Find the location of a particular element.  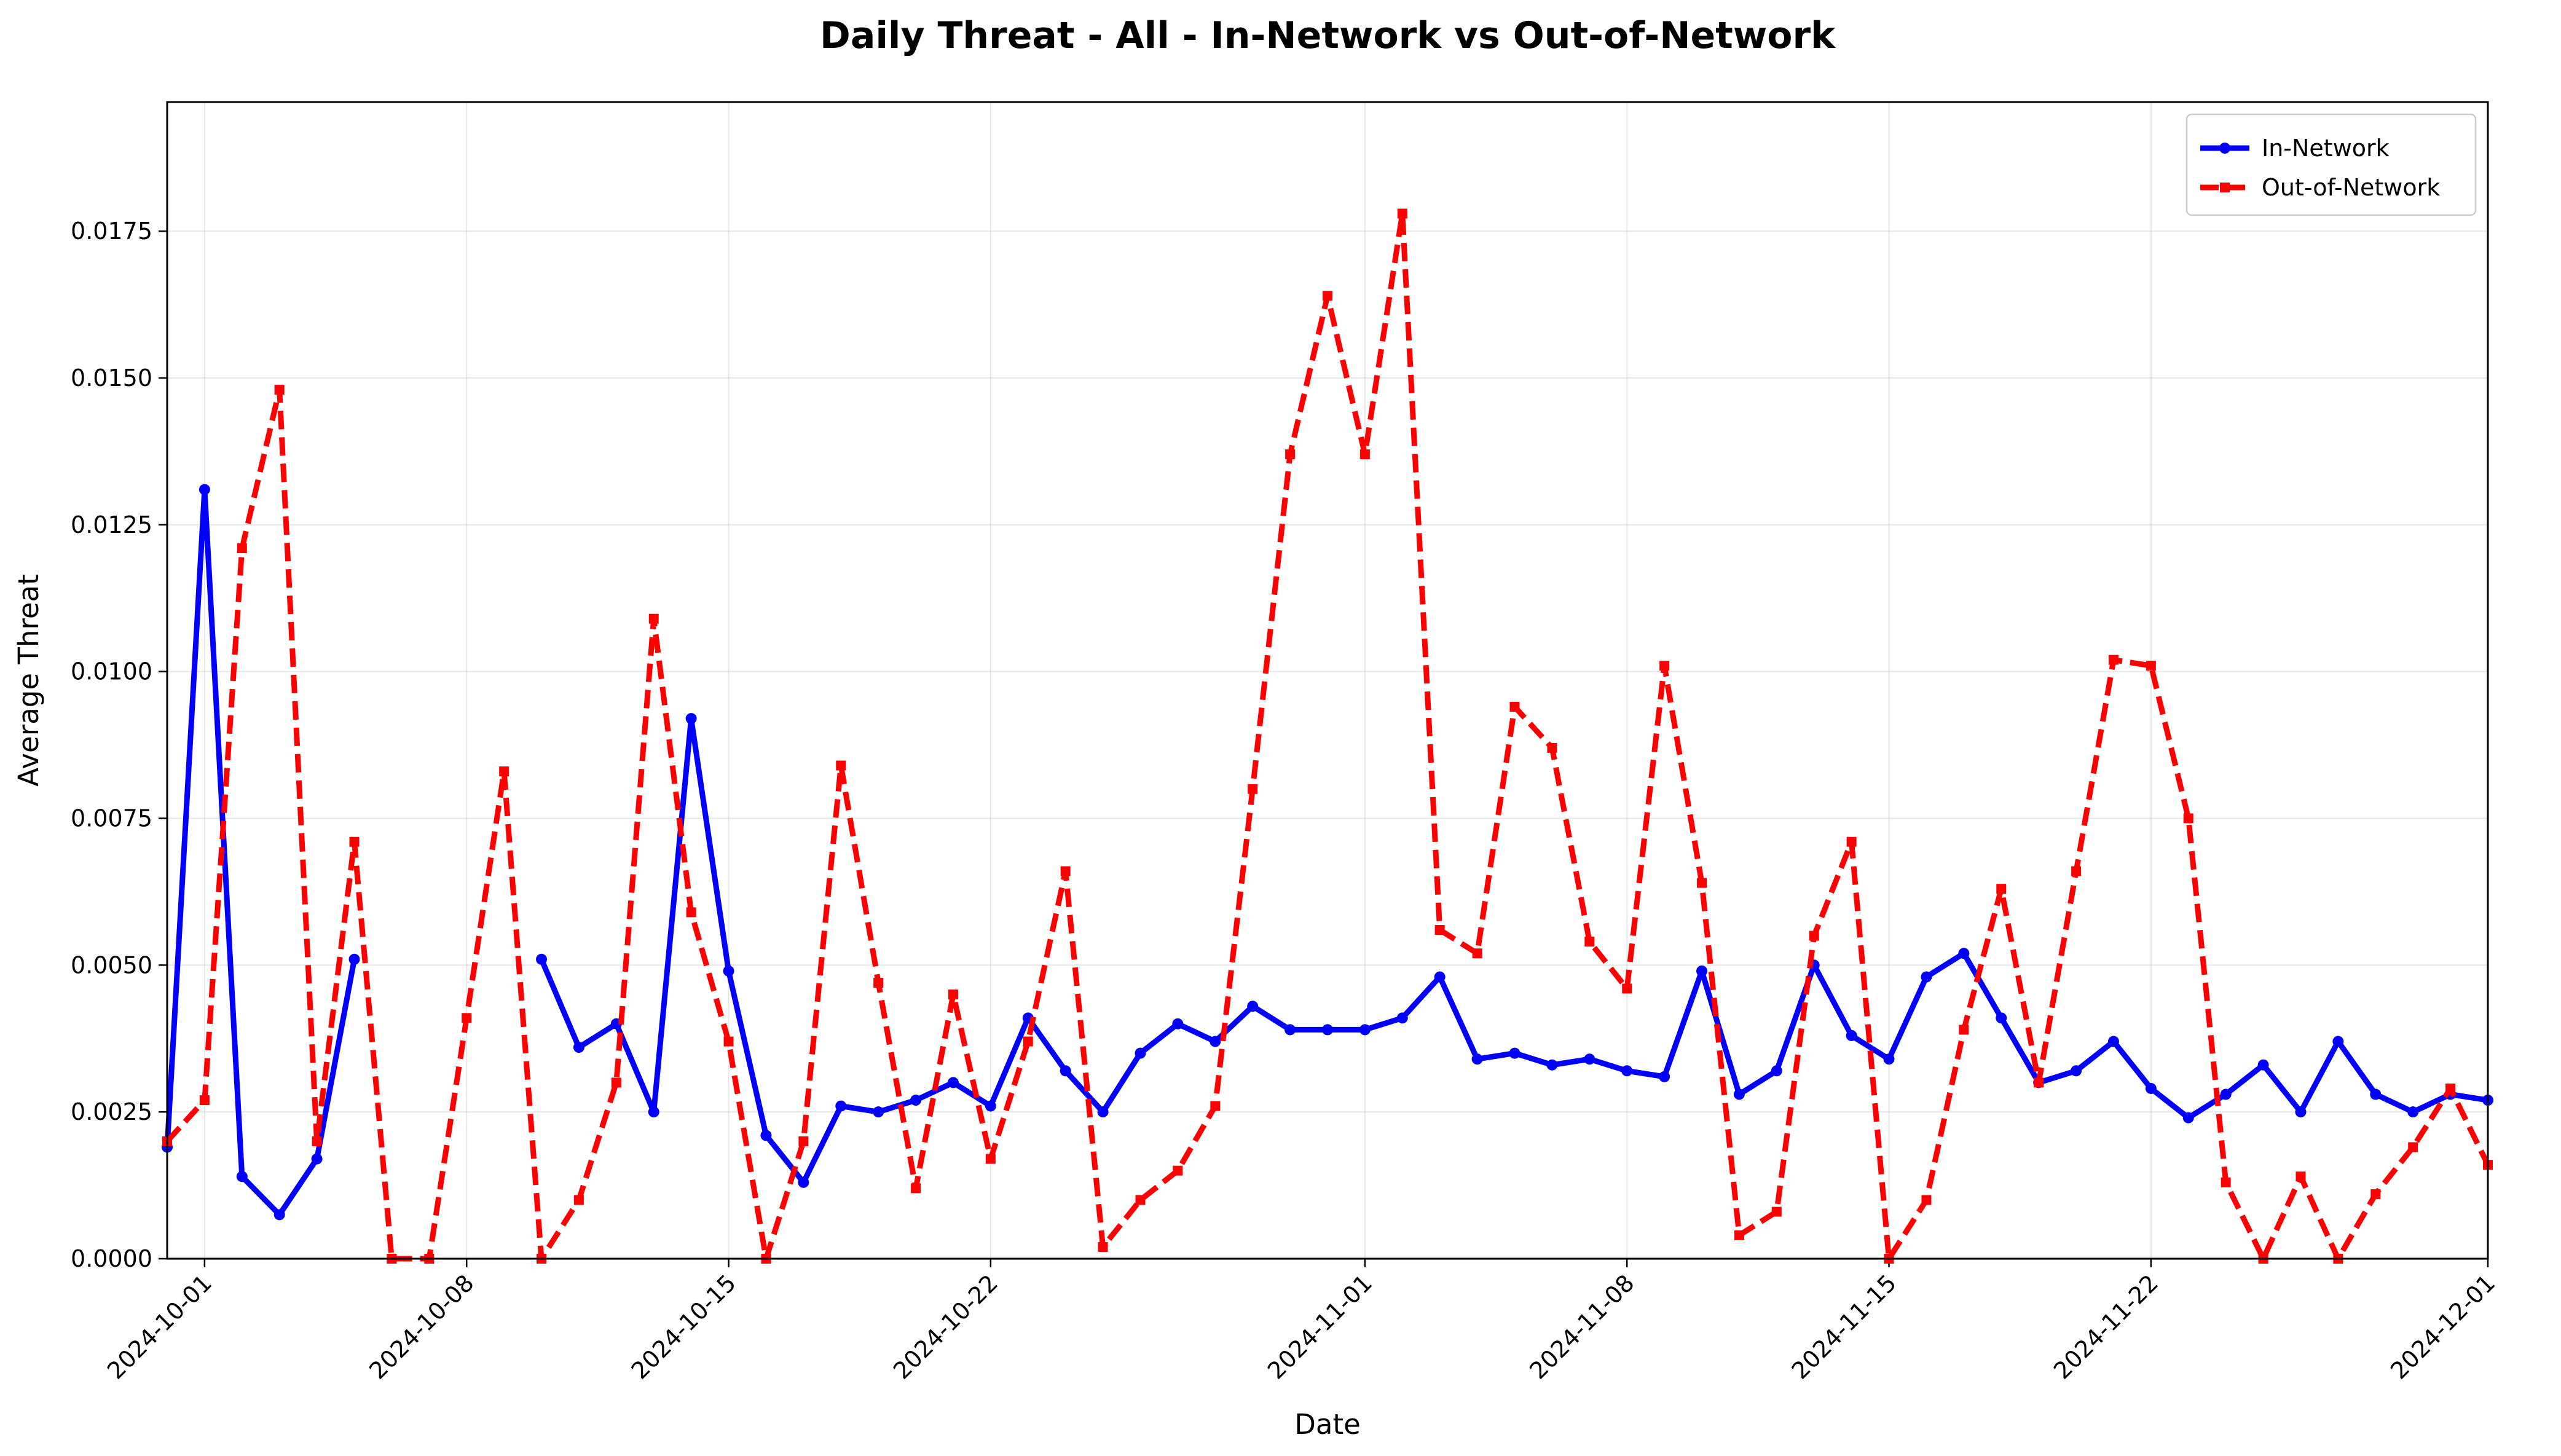

x-tick-label: 2024-11-08 is located at coordinates (1581, 1326).